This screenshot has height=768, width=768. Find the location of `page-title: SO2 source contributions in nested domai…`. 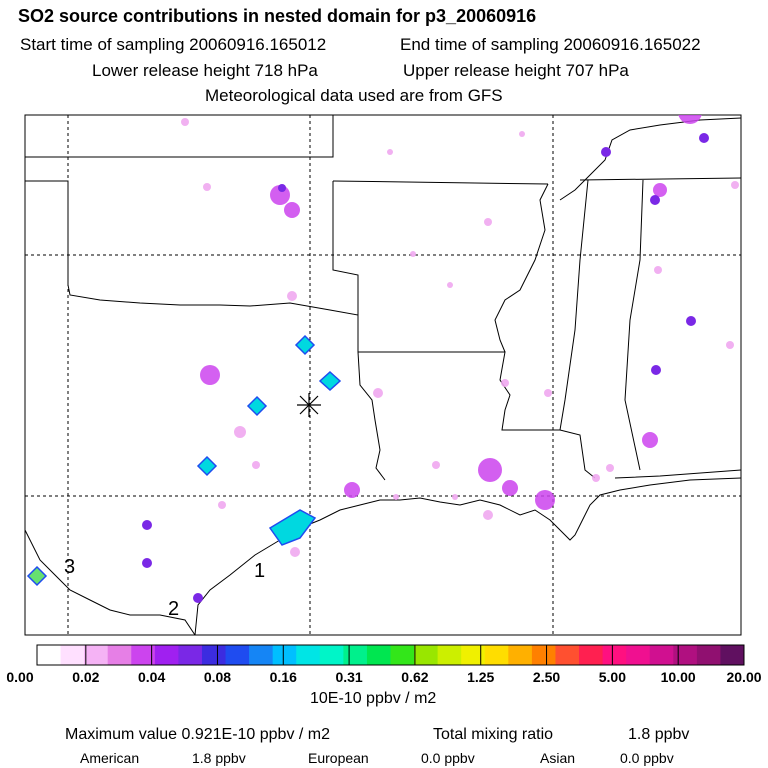

page-title: SO2 source contributions in nested domai… is located at coordinates (277, 16).